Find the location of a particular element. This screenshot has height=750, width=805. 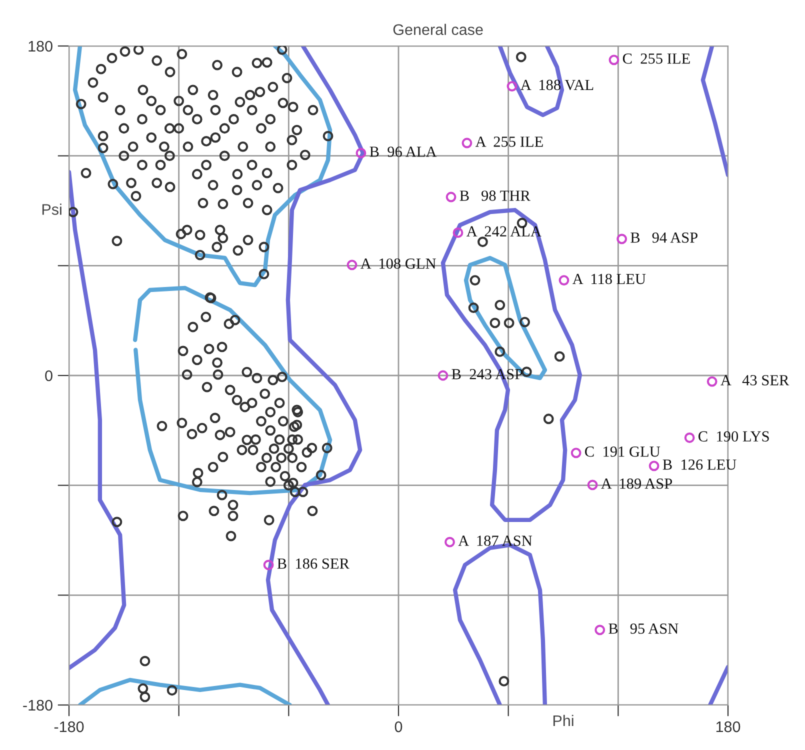

y-tick-label: 0 is located at coordinates (48, 376).